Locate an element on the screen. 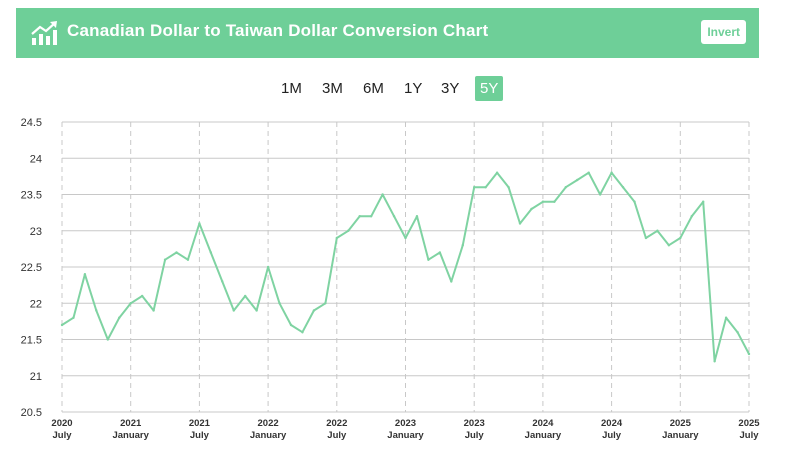  tab-5y: 5Y is located at coordinates (489, 88).